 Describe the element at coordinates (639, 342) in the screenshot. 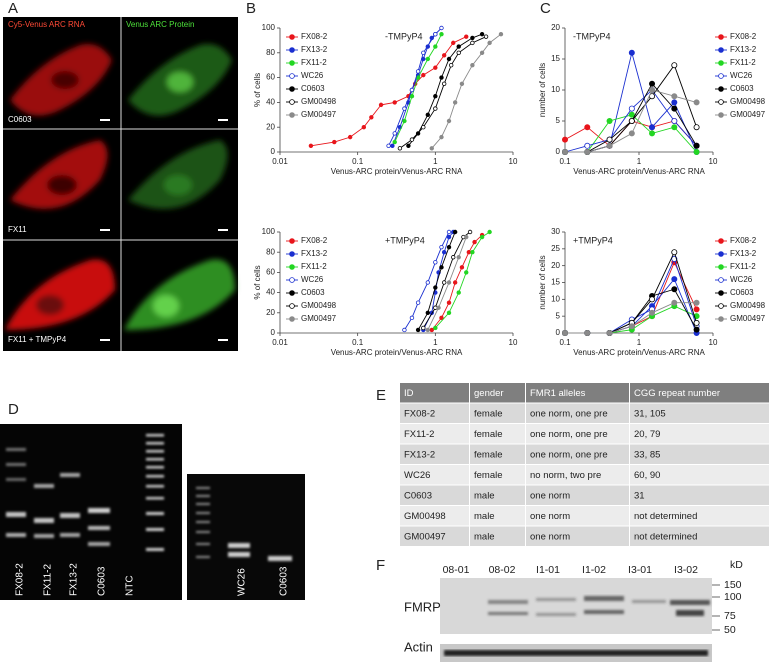

I see `x-tick-label: 1` at that location.